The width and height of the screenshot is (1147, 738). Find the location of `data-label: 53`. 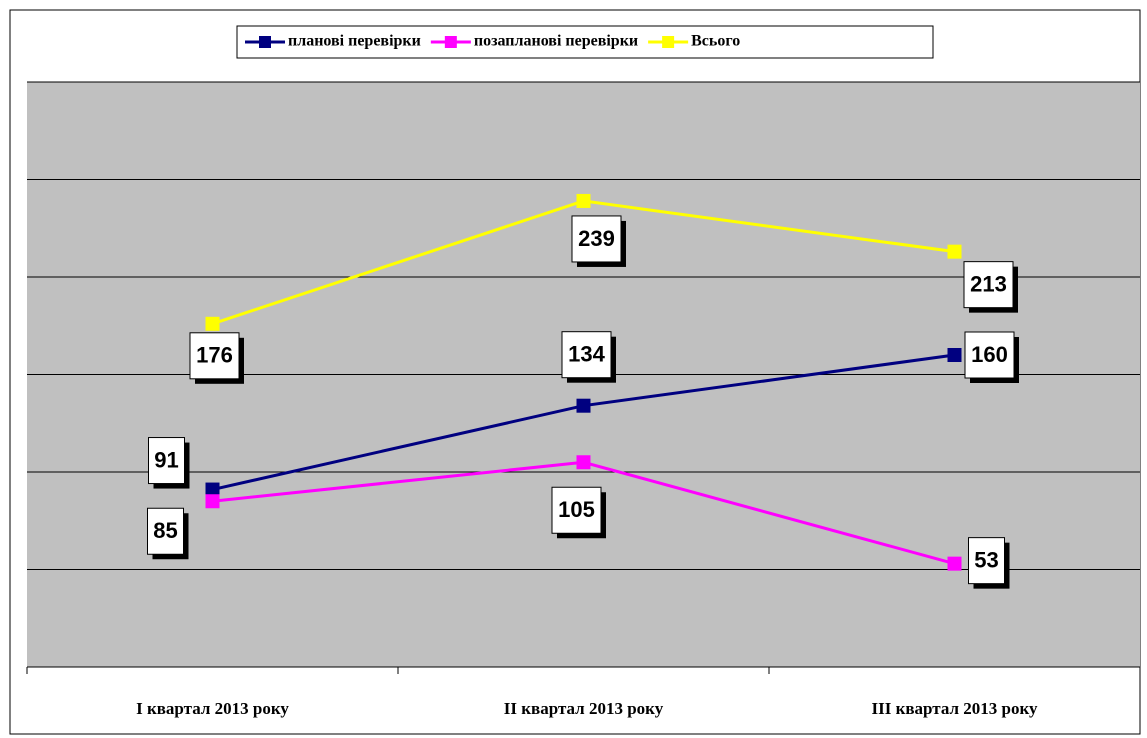

data-label: 53 is located at coordinates (986, 559).